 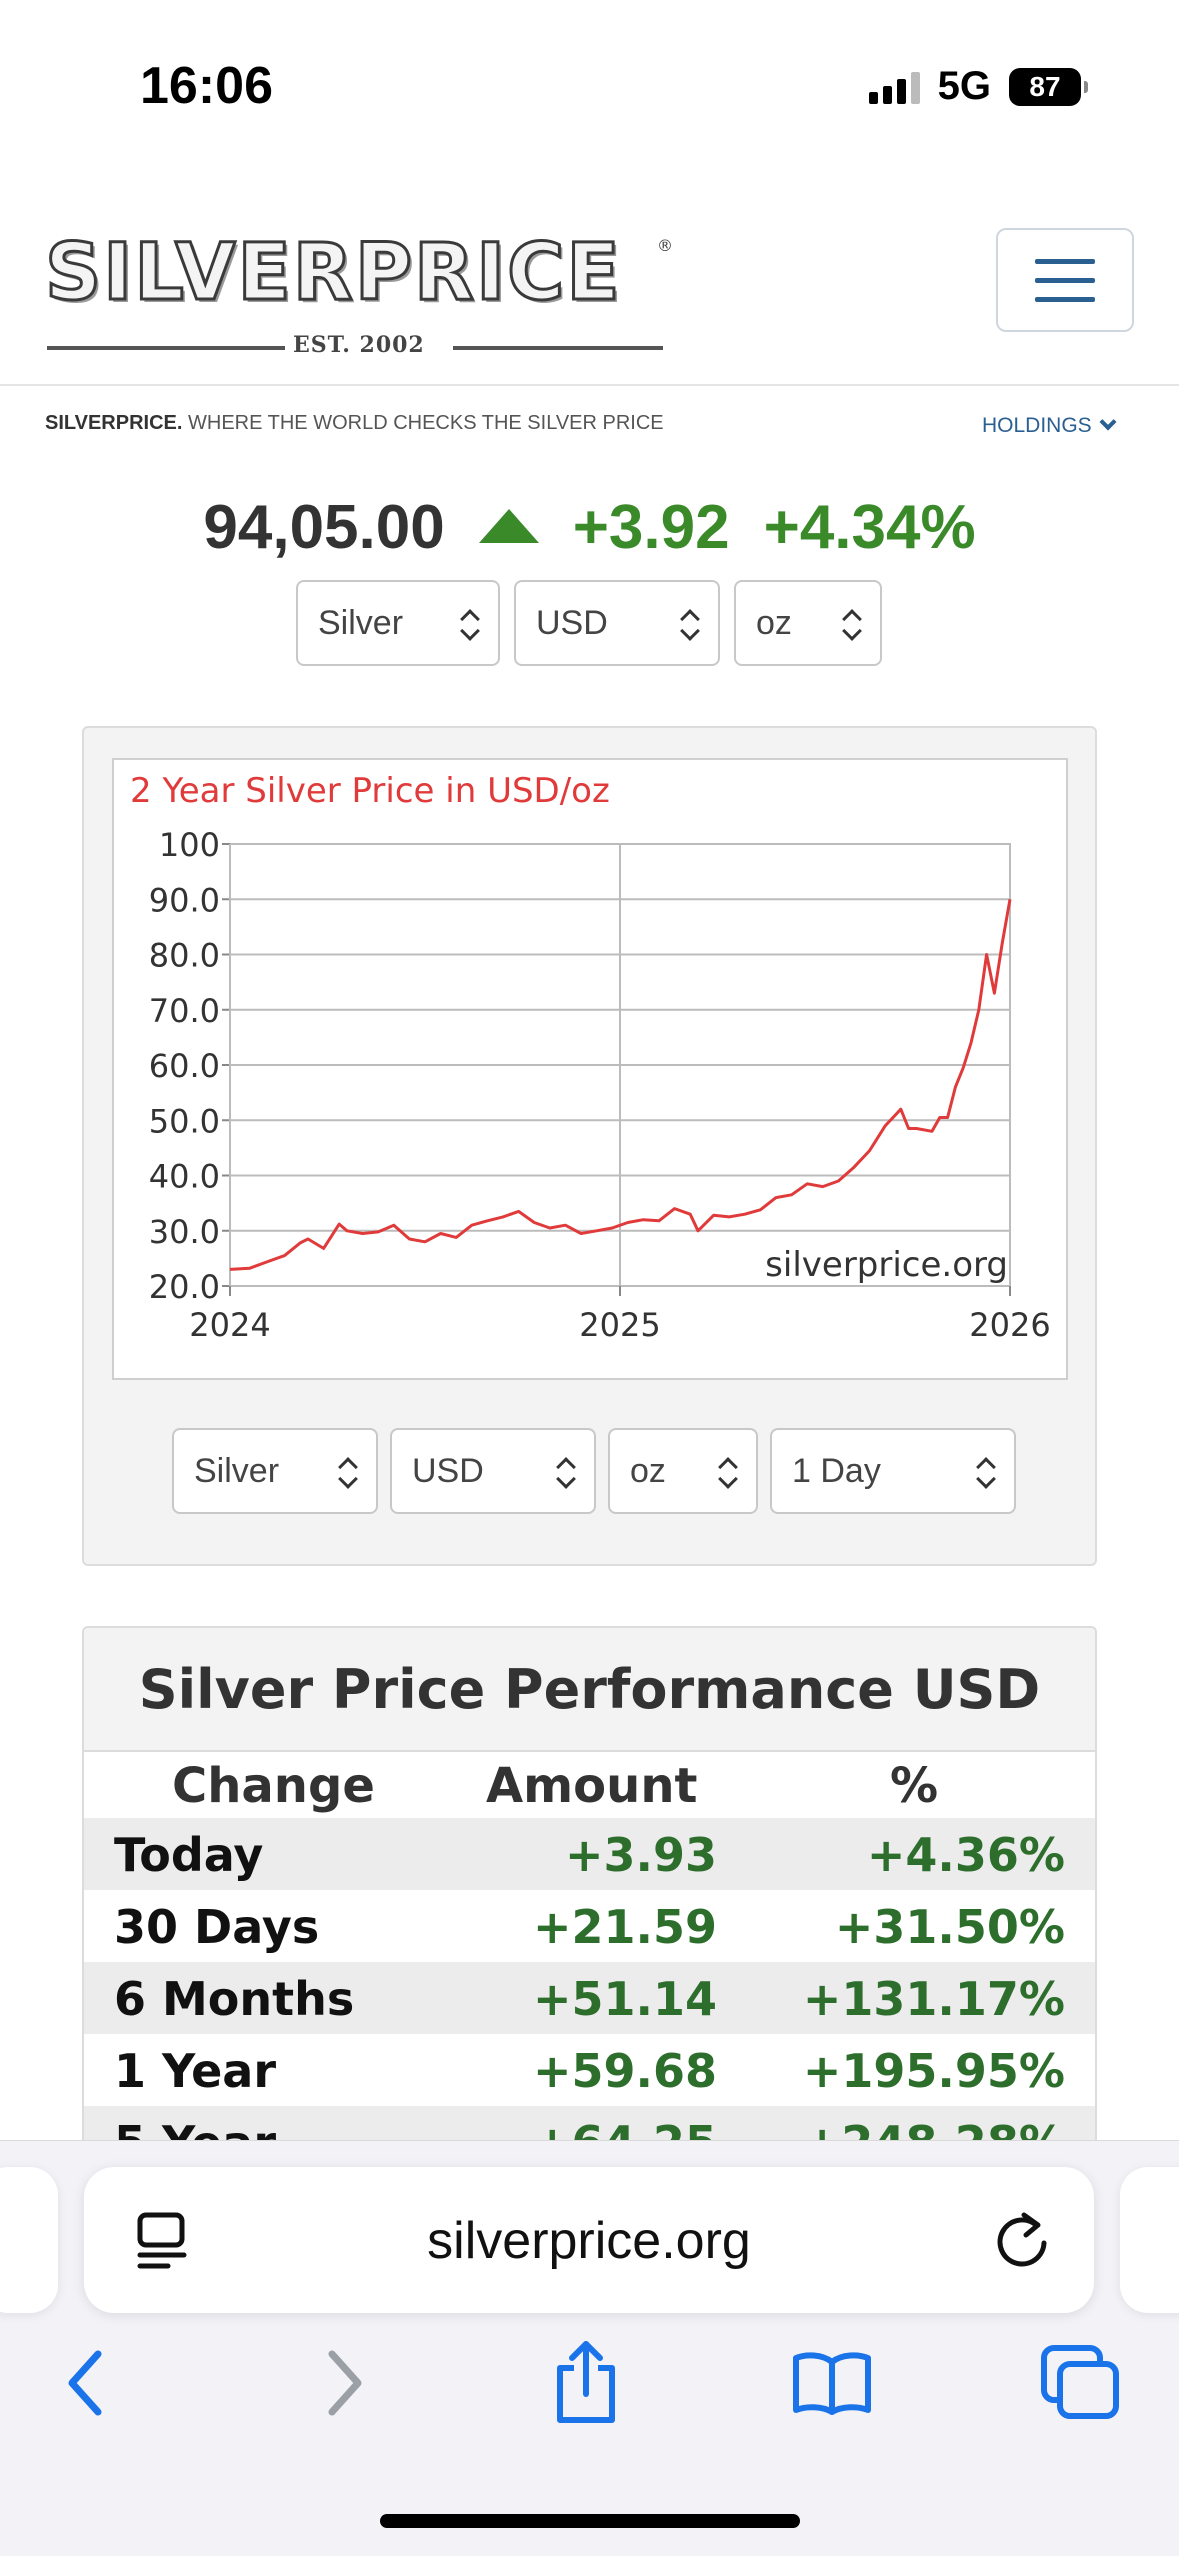 I want to click on signal-icon, so click(x=894, y=87).